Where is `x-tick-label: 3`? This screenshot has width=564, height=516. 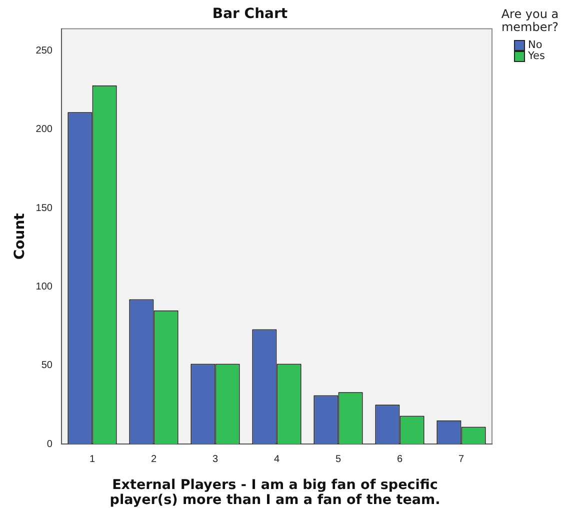
x-tick-label: 3 is located at coordinates (215, 459).